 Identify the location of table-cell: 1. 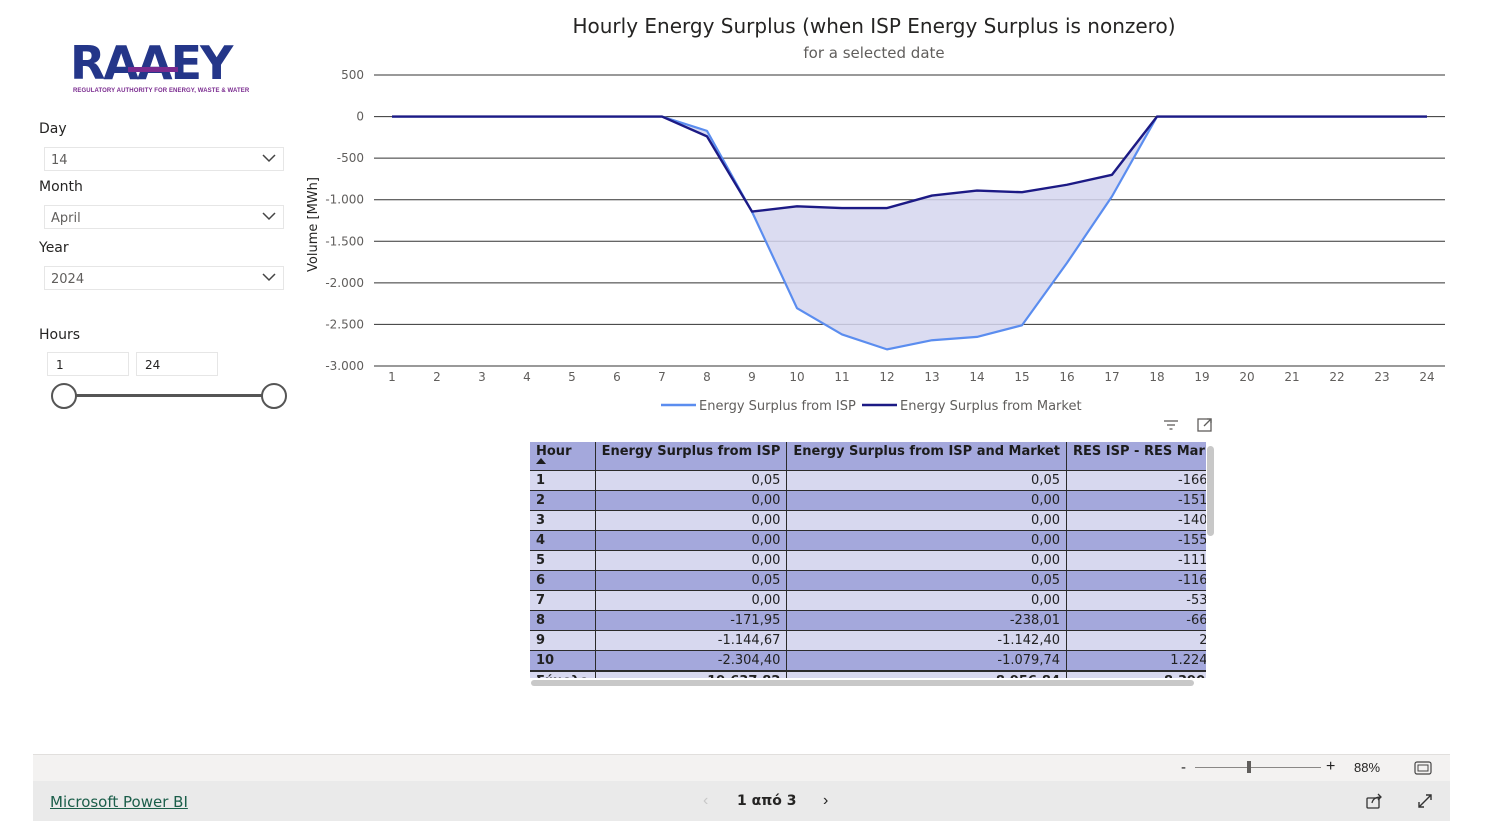
(563, 480).